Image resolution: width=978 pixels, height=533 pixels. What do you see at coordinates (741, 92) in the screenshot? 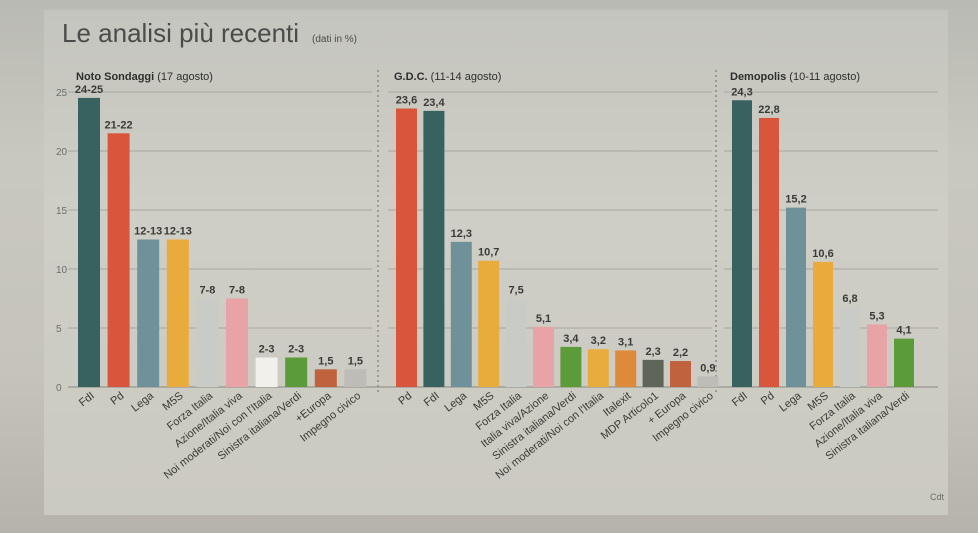
I see `data-label: 24,3` at bounding box center [741, 92].